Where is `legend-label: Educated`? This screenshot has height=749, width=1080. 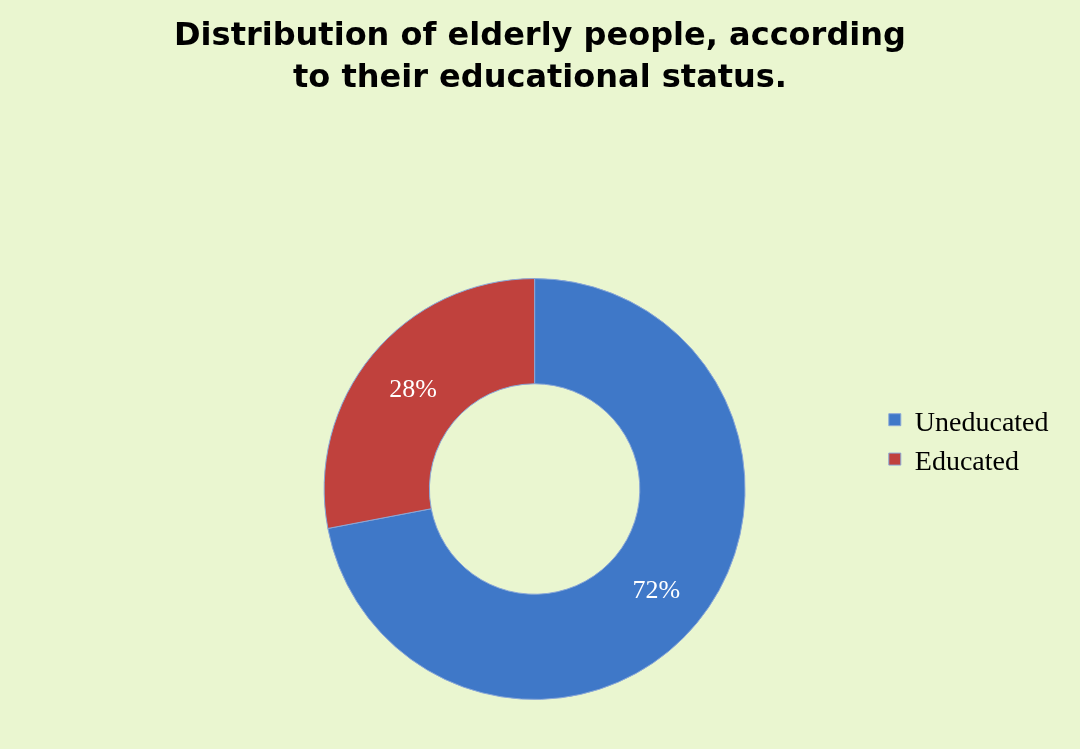 legend-label: Educated is located at coordinates (966, 461).